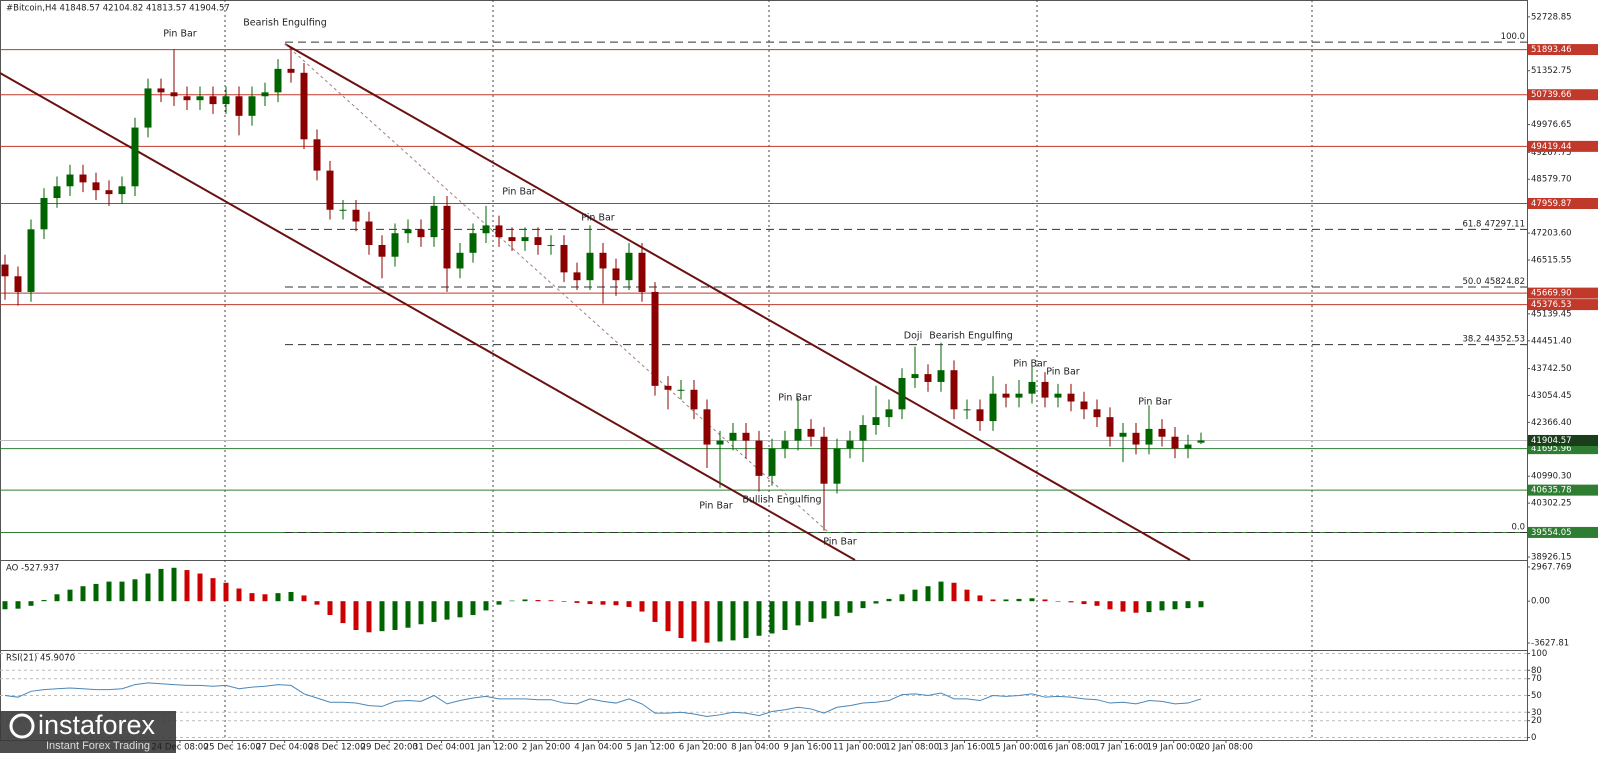  I want to click on x-tick-label: 8 Jan 04:00, so click(755, 748).